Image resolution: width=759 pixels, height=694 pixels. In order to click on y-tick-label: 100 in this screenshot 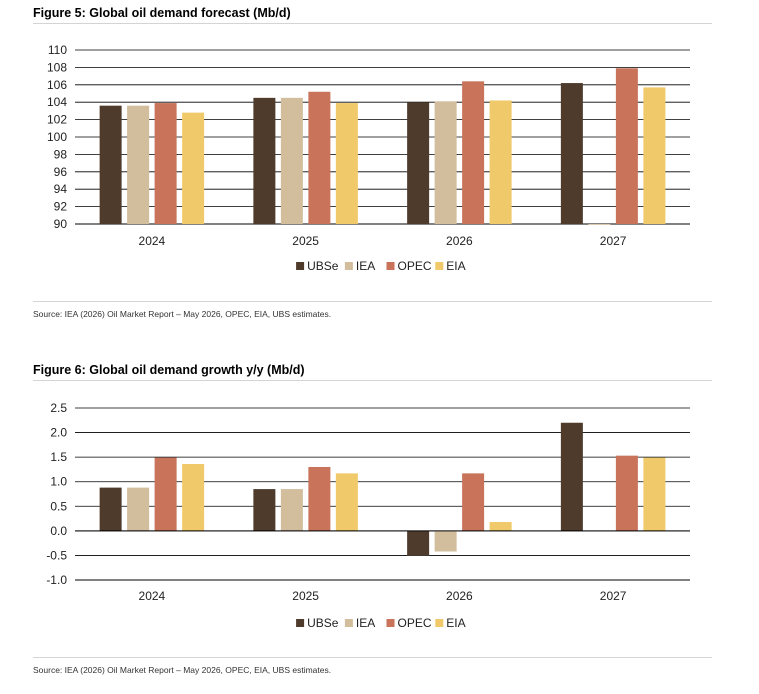, I will do `click(57, 137)`.